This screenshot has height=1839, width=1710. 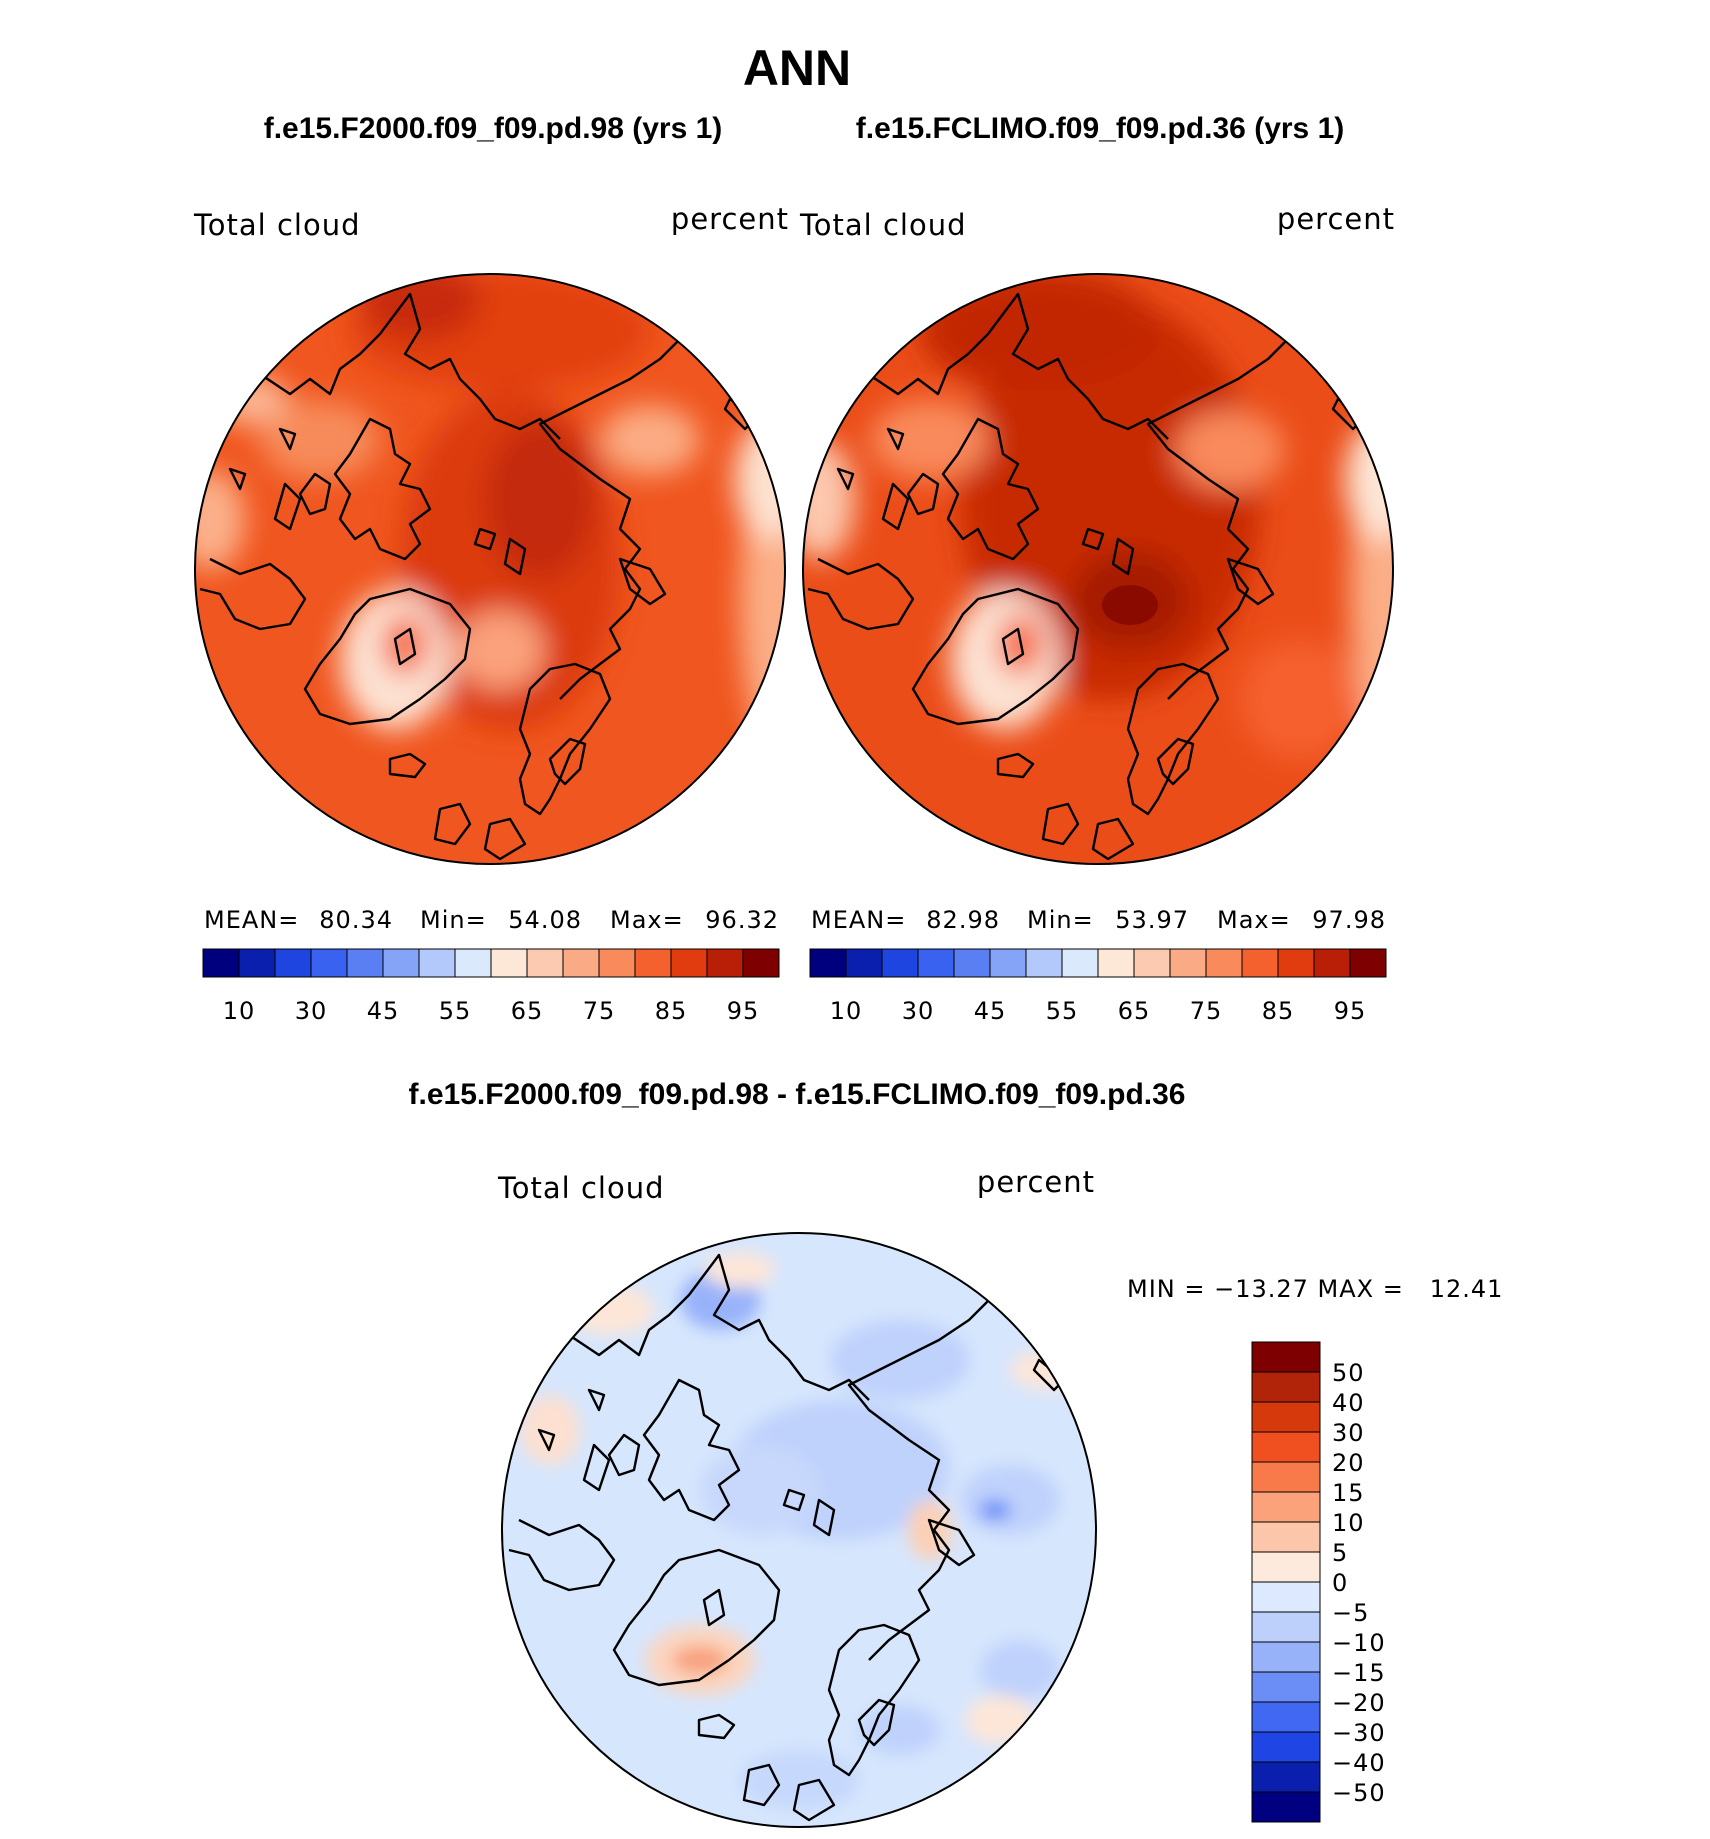 What do you see at coordinates (493, 128) in the screenshot?
I see `panel-1-title: f.e15.F2000.f09_f09.pd.98 (yrs 1)` at bounding box center [493, 128].